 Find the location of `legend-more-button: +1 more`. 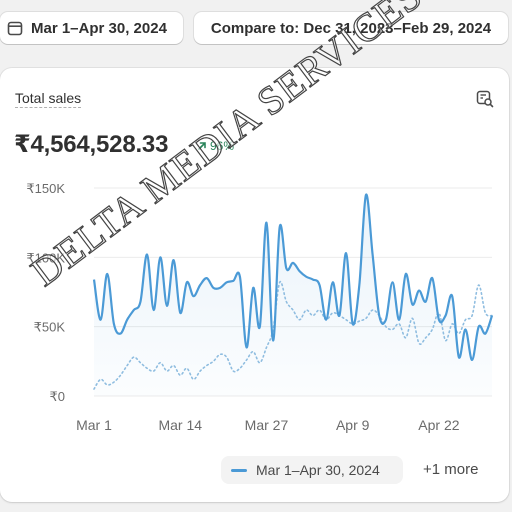

legend-more-button: +1 more is located at coordinates (451, 469).